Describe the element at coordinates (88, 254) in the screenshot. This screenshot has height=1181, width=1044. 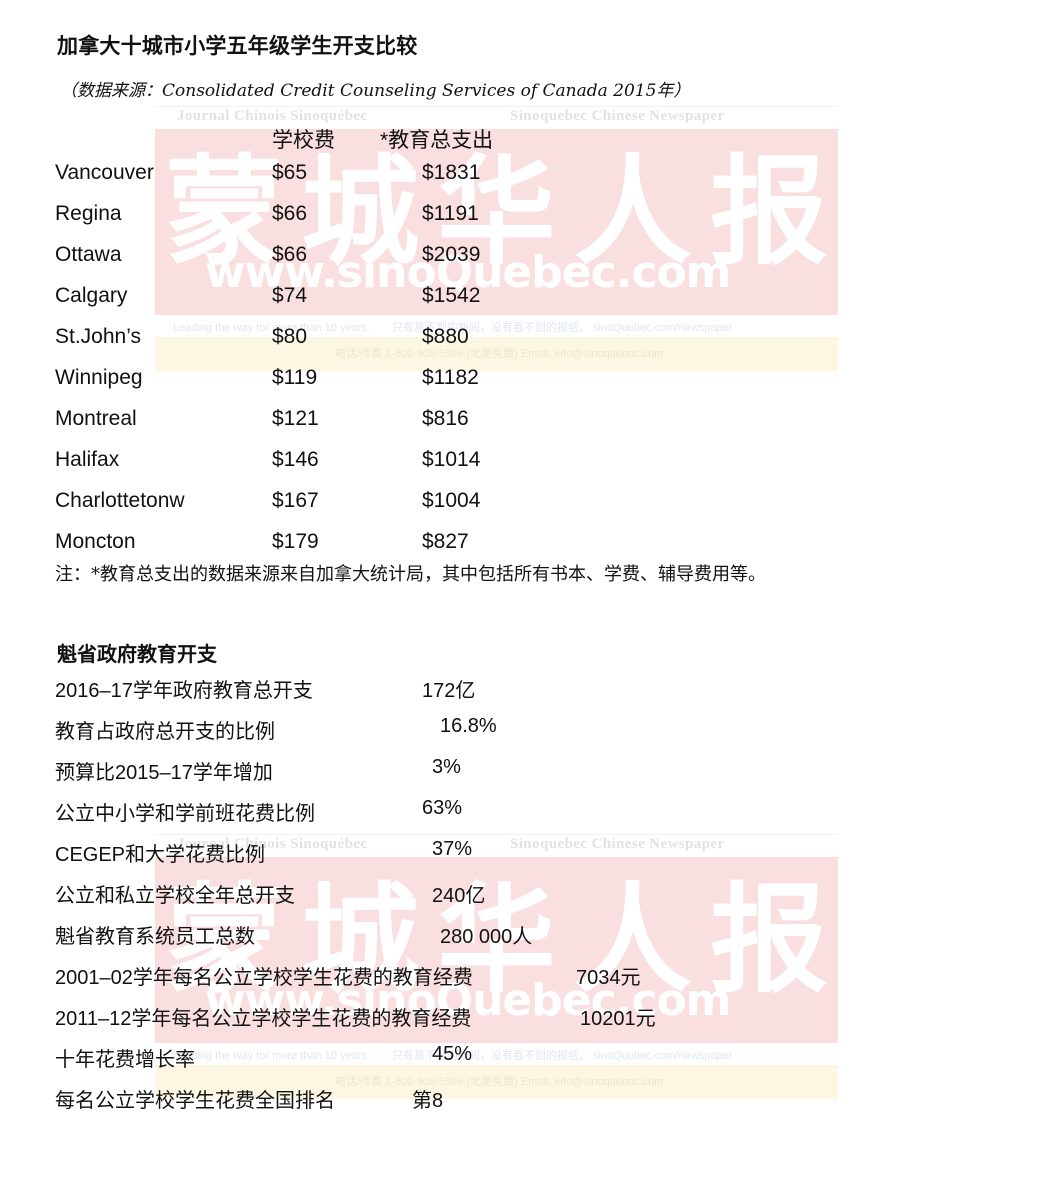
I see `cell-city: Ottawa` at that location.